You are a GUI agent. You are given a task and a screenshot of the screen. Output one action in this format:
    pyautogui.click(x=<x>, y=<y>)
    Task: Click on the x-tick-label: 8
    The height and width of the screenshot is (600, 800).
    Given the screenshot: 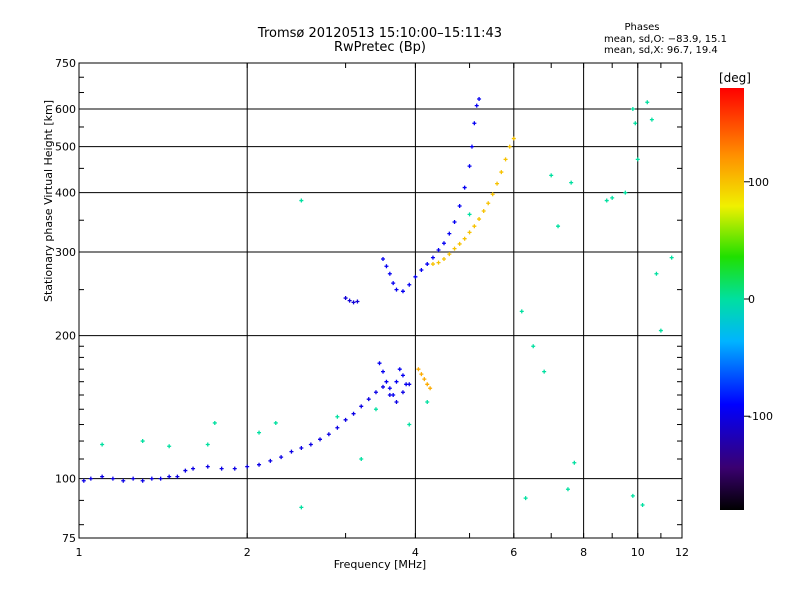 What is the action you would take?
    pyautogui.click(x=583, y=552)
    